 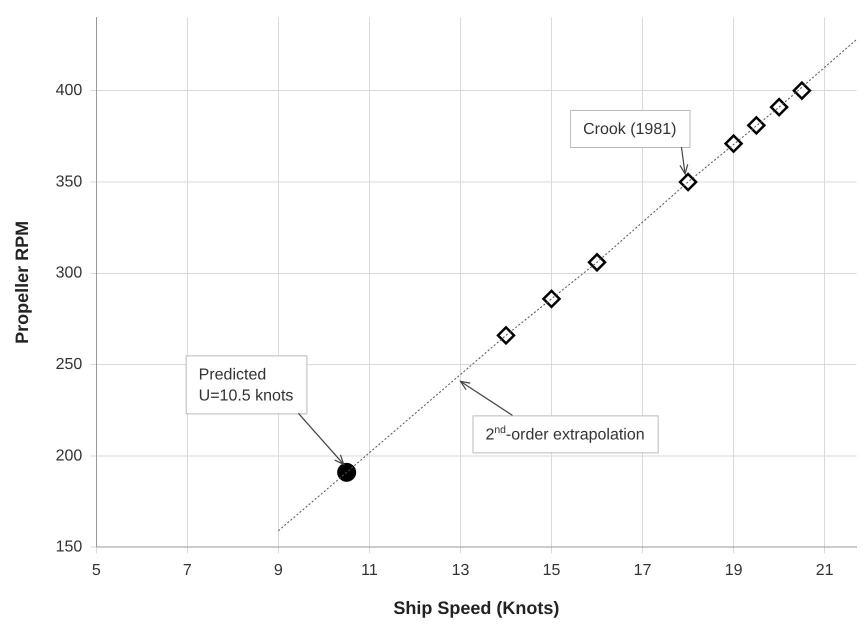 I want to click on x-tick-label: 15, so click(x=551, y=571).